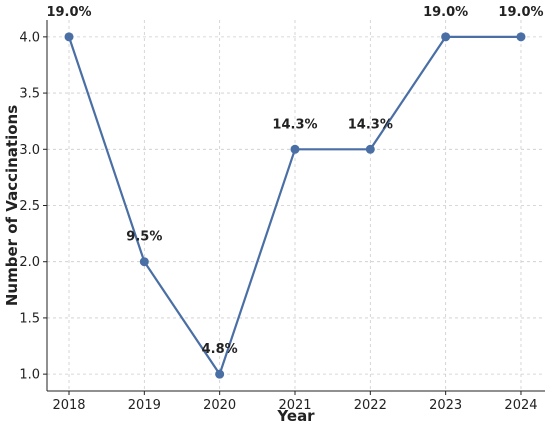 This screenshot has height=427, width=550. Describe the element at coordinates (29, 37) in the screenshot. I see `y-tick-label: 4.0` at that location.